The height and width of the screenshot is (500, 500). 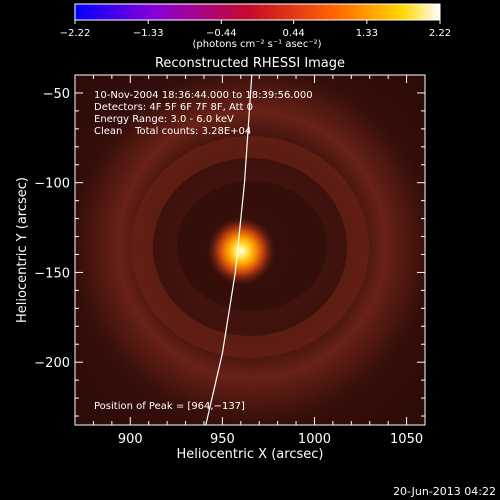 What do you see at coordinates (56, 94) in the screenshot?
I see `y-tick-label: −50` at bounding box center [56, 94].